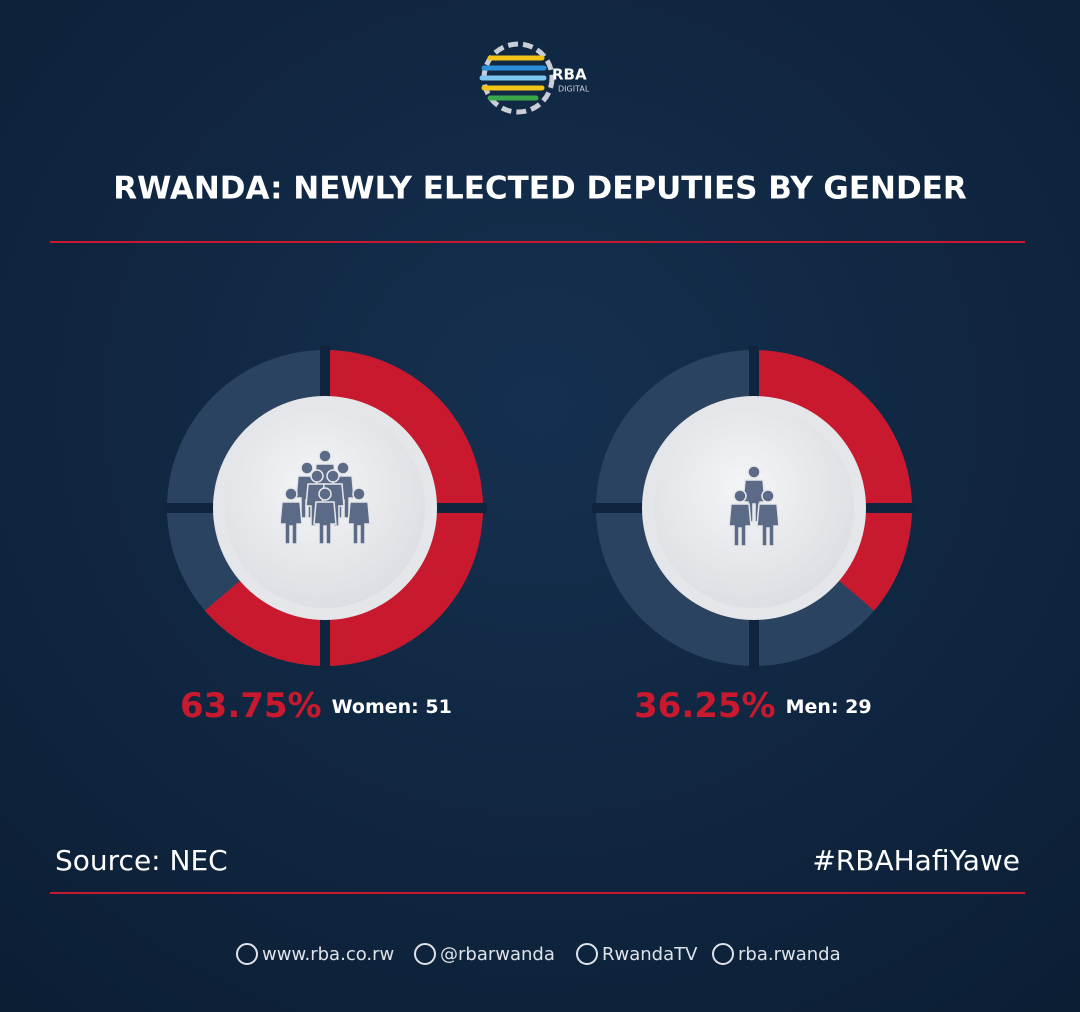 The height and width of the screenshot is (1012, 1080). What do you see at coordinates (141, 860) in the screenshot?
I see `source: Source: NEC` at bounding box center [141, 860].